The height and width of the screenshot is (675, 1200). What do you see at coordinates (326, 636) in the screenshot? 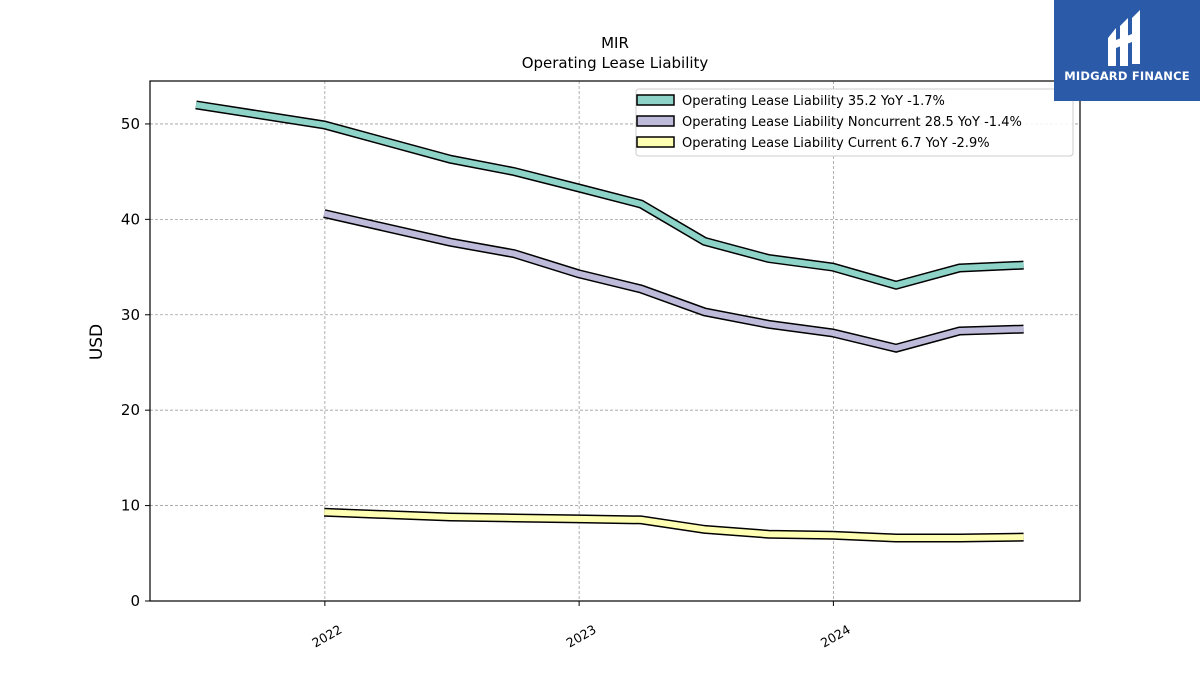
I see `x-tick-label: 2022` at bounding box center [326, 636].